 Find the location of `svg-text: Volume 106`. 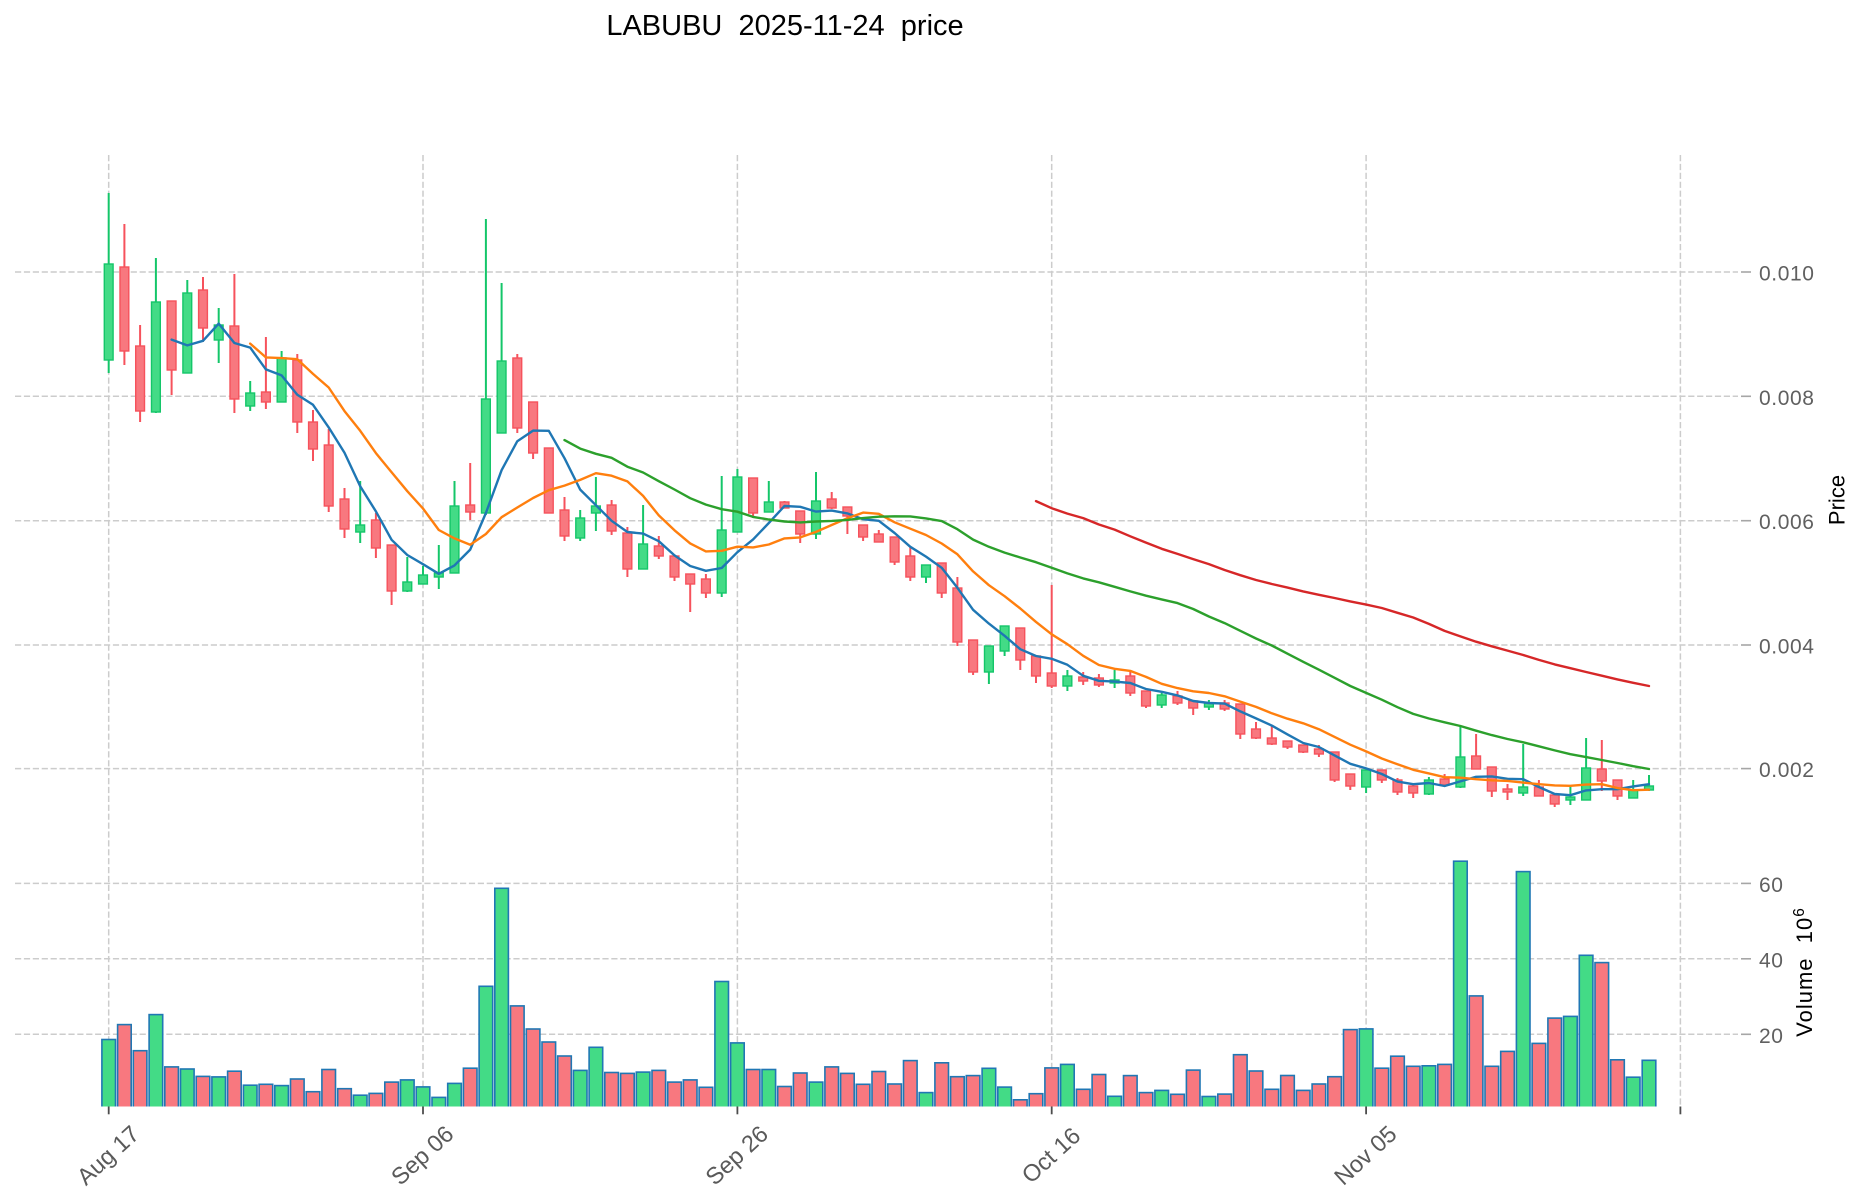

svg-text: Volume 106 is located at coordinates (1804, 972).